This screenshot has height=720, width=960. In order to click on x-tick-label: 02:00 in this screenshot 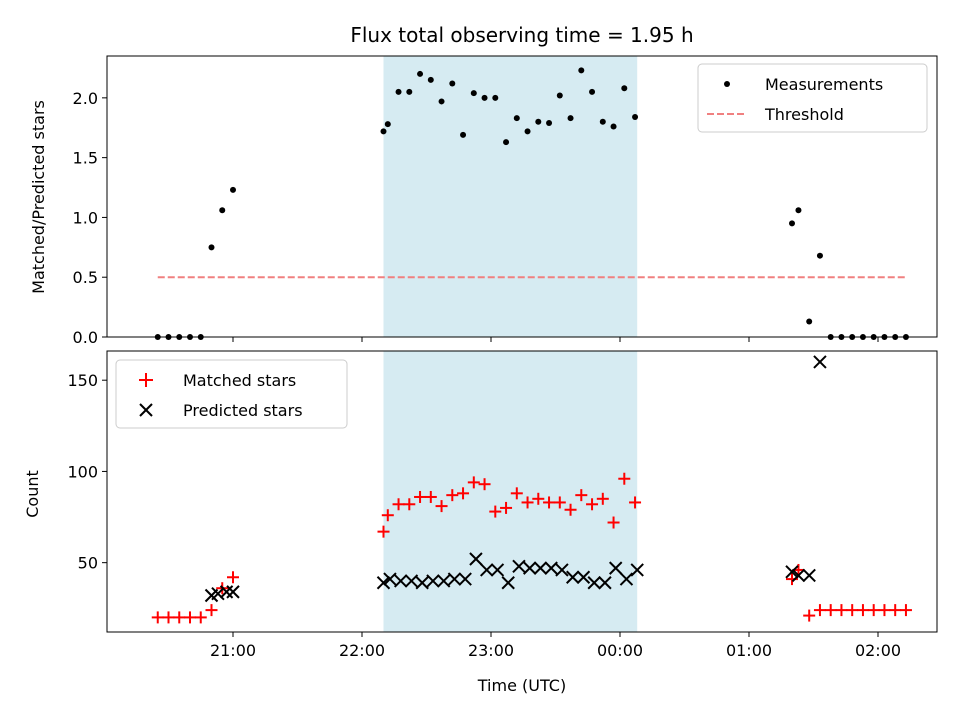, I will do `click(878, 650)`.